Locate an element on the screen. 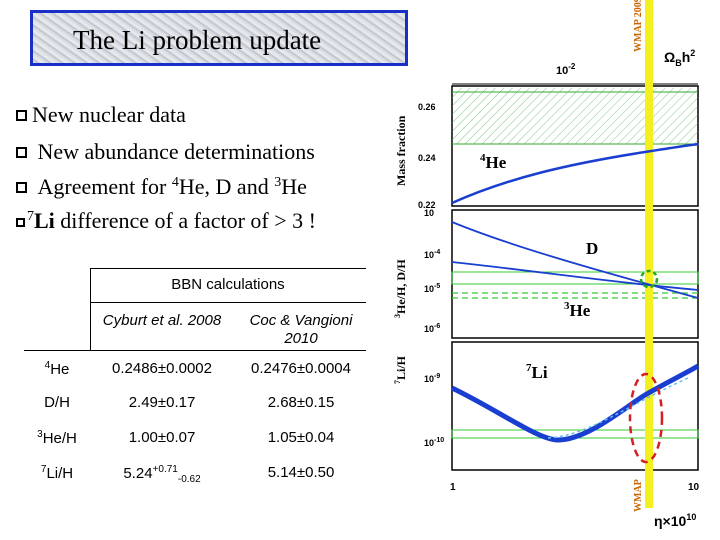  x-tick-label: 1 is located at coordinates (453, 487).